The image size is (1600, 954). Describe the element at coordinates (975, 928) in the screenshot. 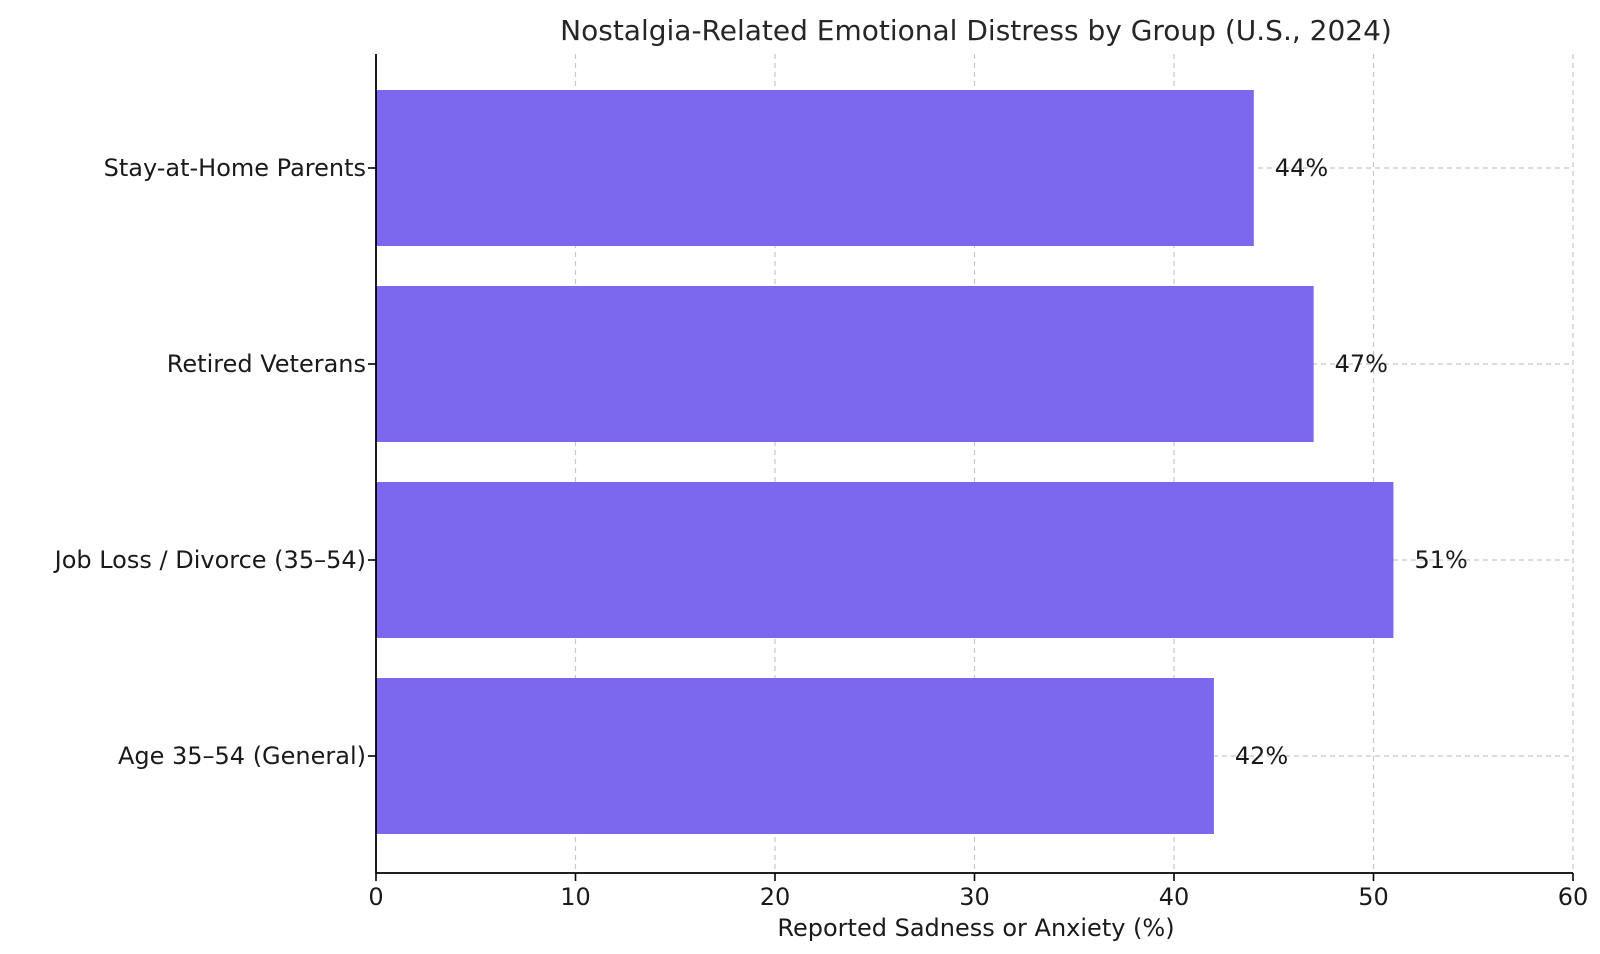

I see `x-axis-label: Reported Sadness or Anxiety (%)` at that location.